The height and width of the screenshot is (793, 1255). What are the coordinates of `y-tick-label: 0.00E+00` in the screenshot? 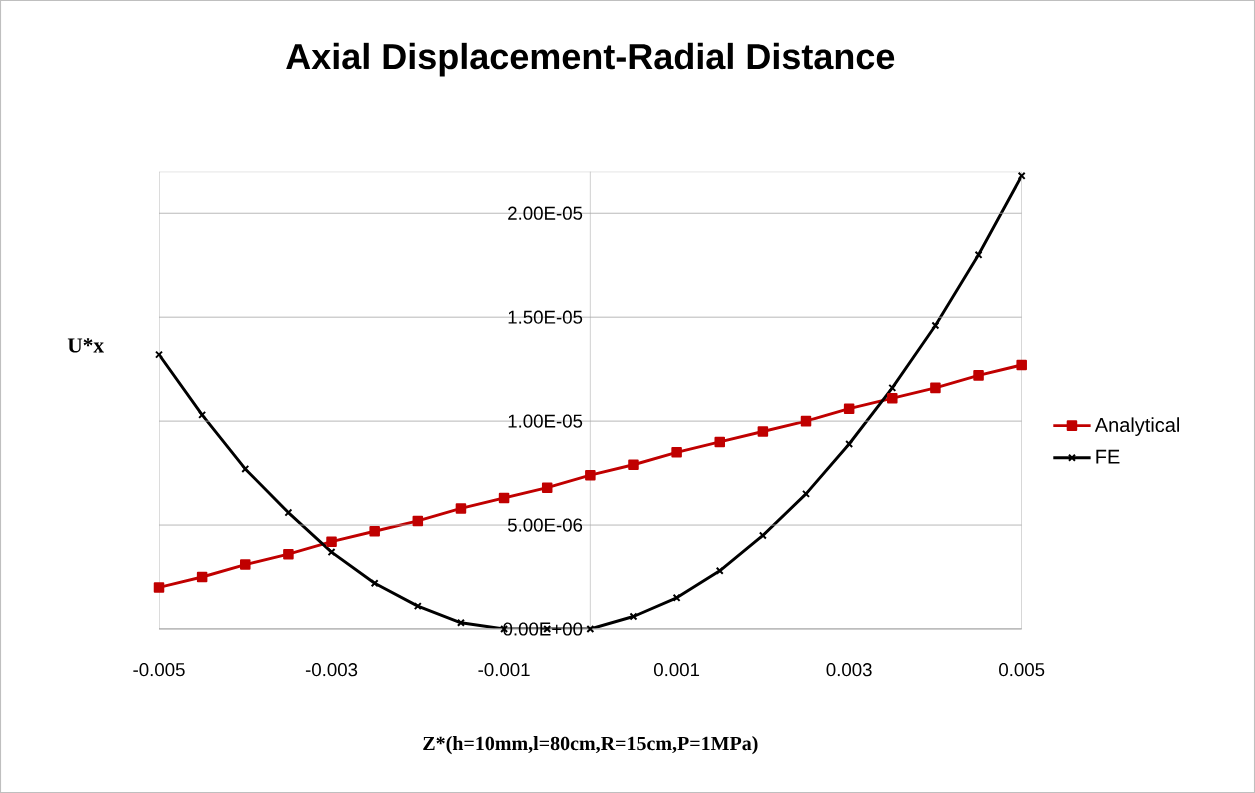 It's located at (543, 629).